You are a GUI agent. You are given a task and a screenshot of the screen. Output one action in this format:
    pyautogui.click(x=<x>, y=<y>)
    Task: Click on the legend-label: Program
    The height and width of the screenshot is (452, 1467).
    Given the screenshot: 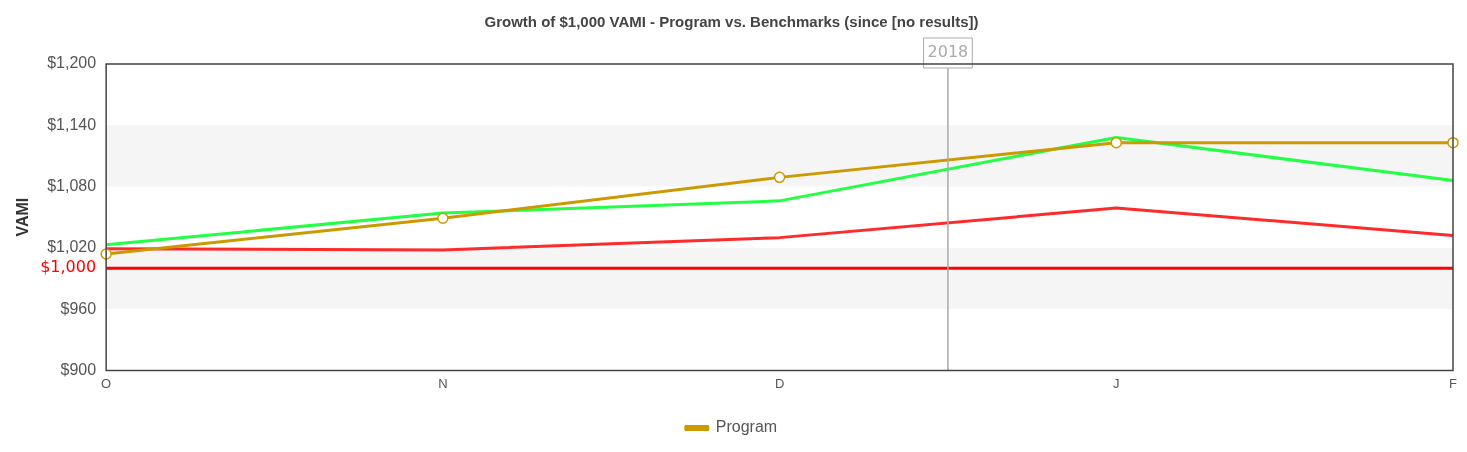 What is the action you would take?
    pyautogui.click(x=746, y=427)
    